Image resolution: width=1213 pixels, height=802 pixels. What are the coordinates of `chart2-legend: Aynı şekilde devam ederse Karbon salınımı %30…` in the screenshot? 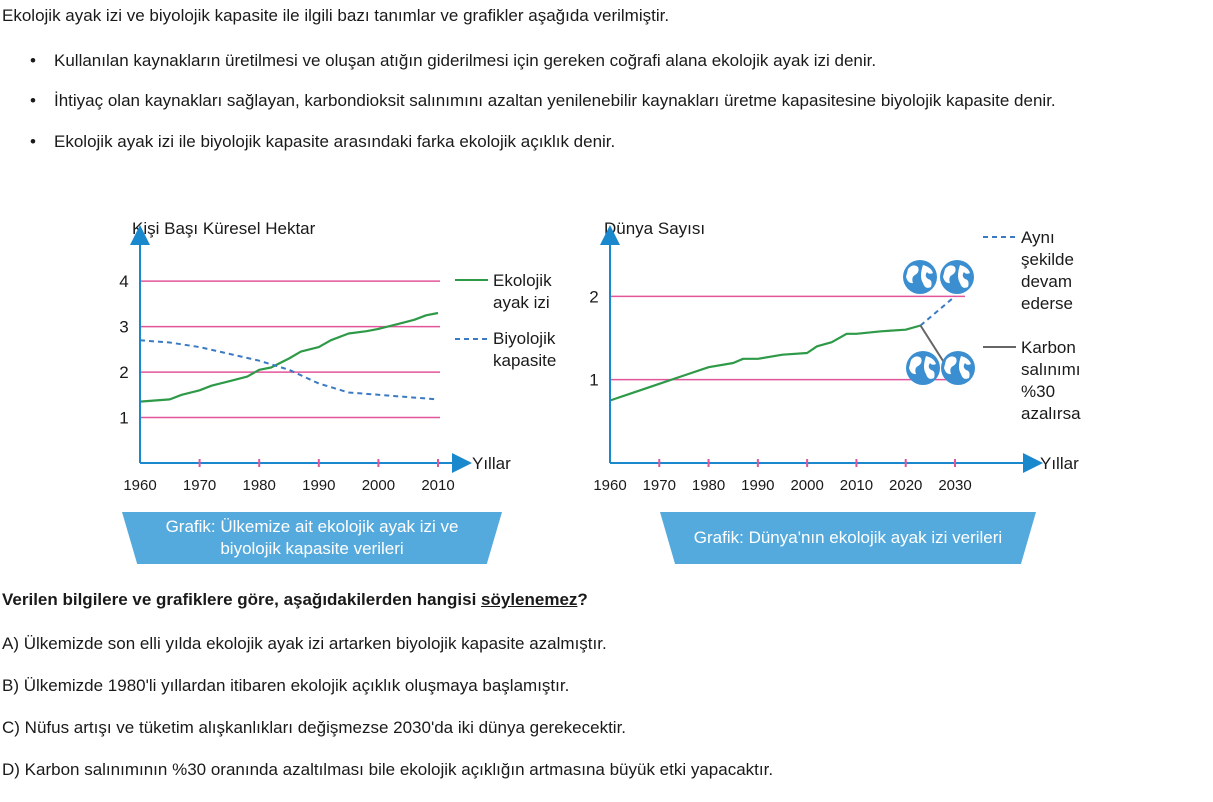 It's located at (1032, 325).